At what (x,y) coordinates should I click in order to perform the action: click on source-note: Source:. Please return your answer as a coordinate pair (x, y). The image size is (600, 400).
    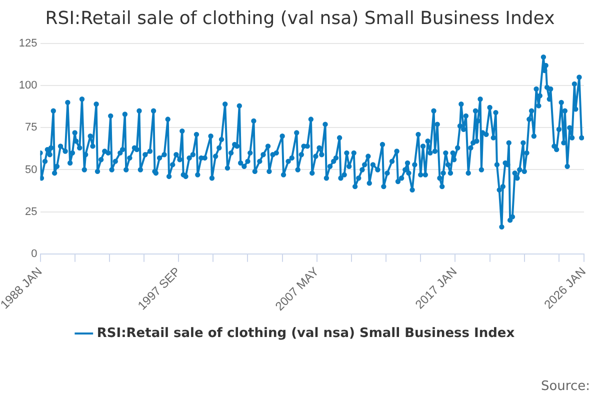
    Looking at the image, I should click on (565, 386).